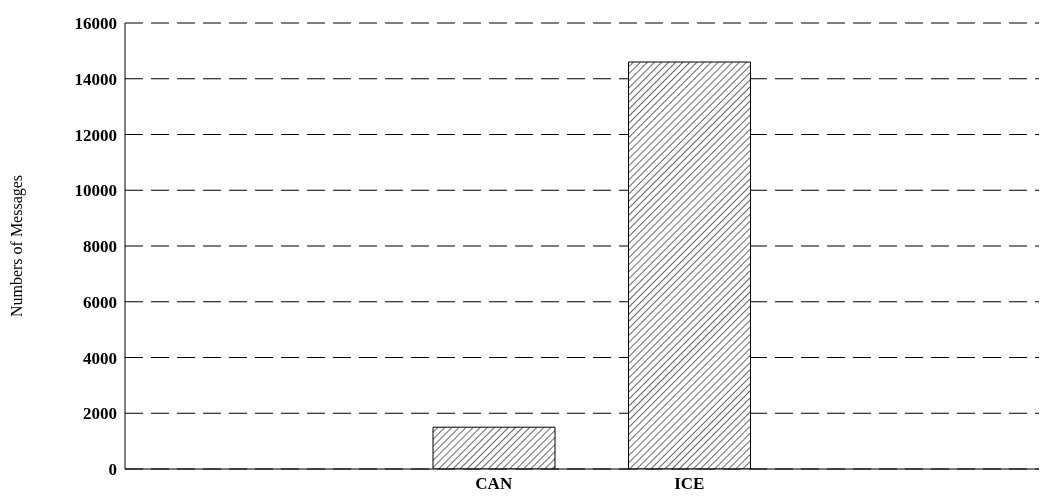 The image size is (1047, 499). Describe the element at coordinates (100, 302) in the screenshot. I see `y-tick-label: 6000` at that location.